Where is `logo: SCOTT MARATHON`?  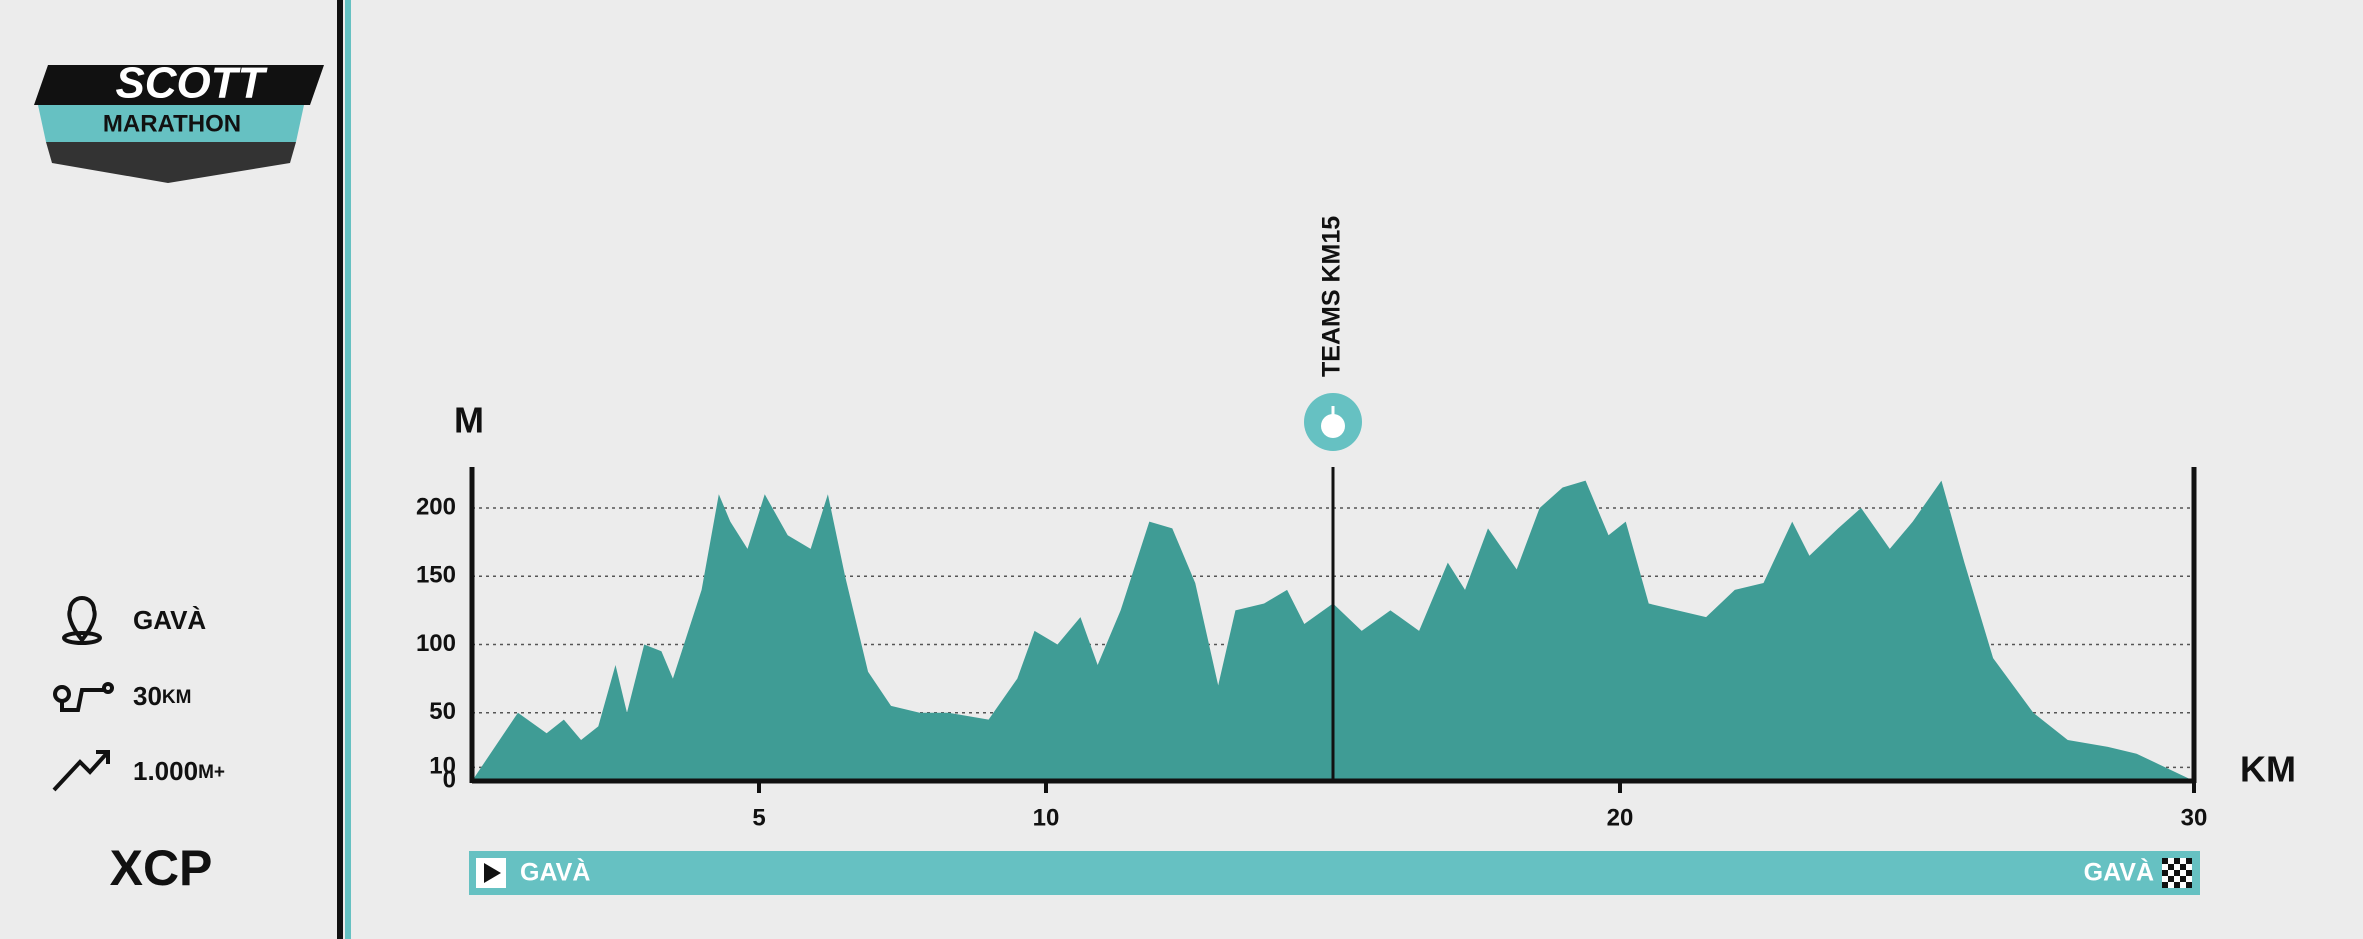
logo: SCOTT MARATHON is located at coordinates (179, 121).